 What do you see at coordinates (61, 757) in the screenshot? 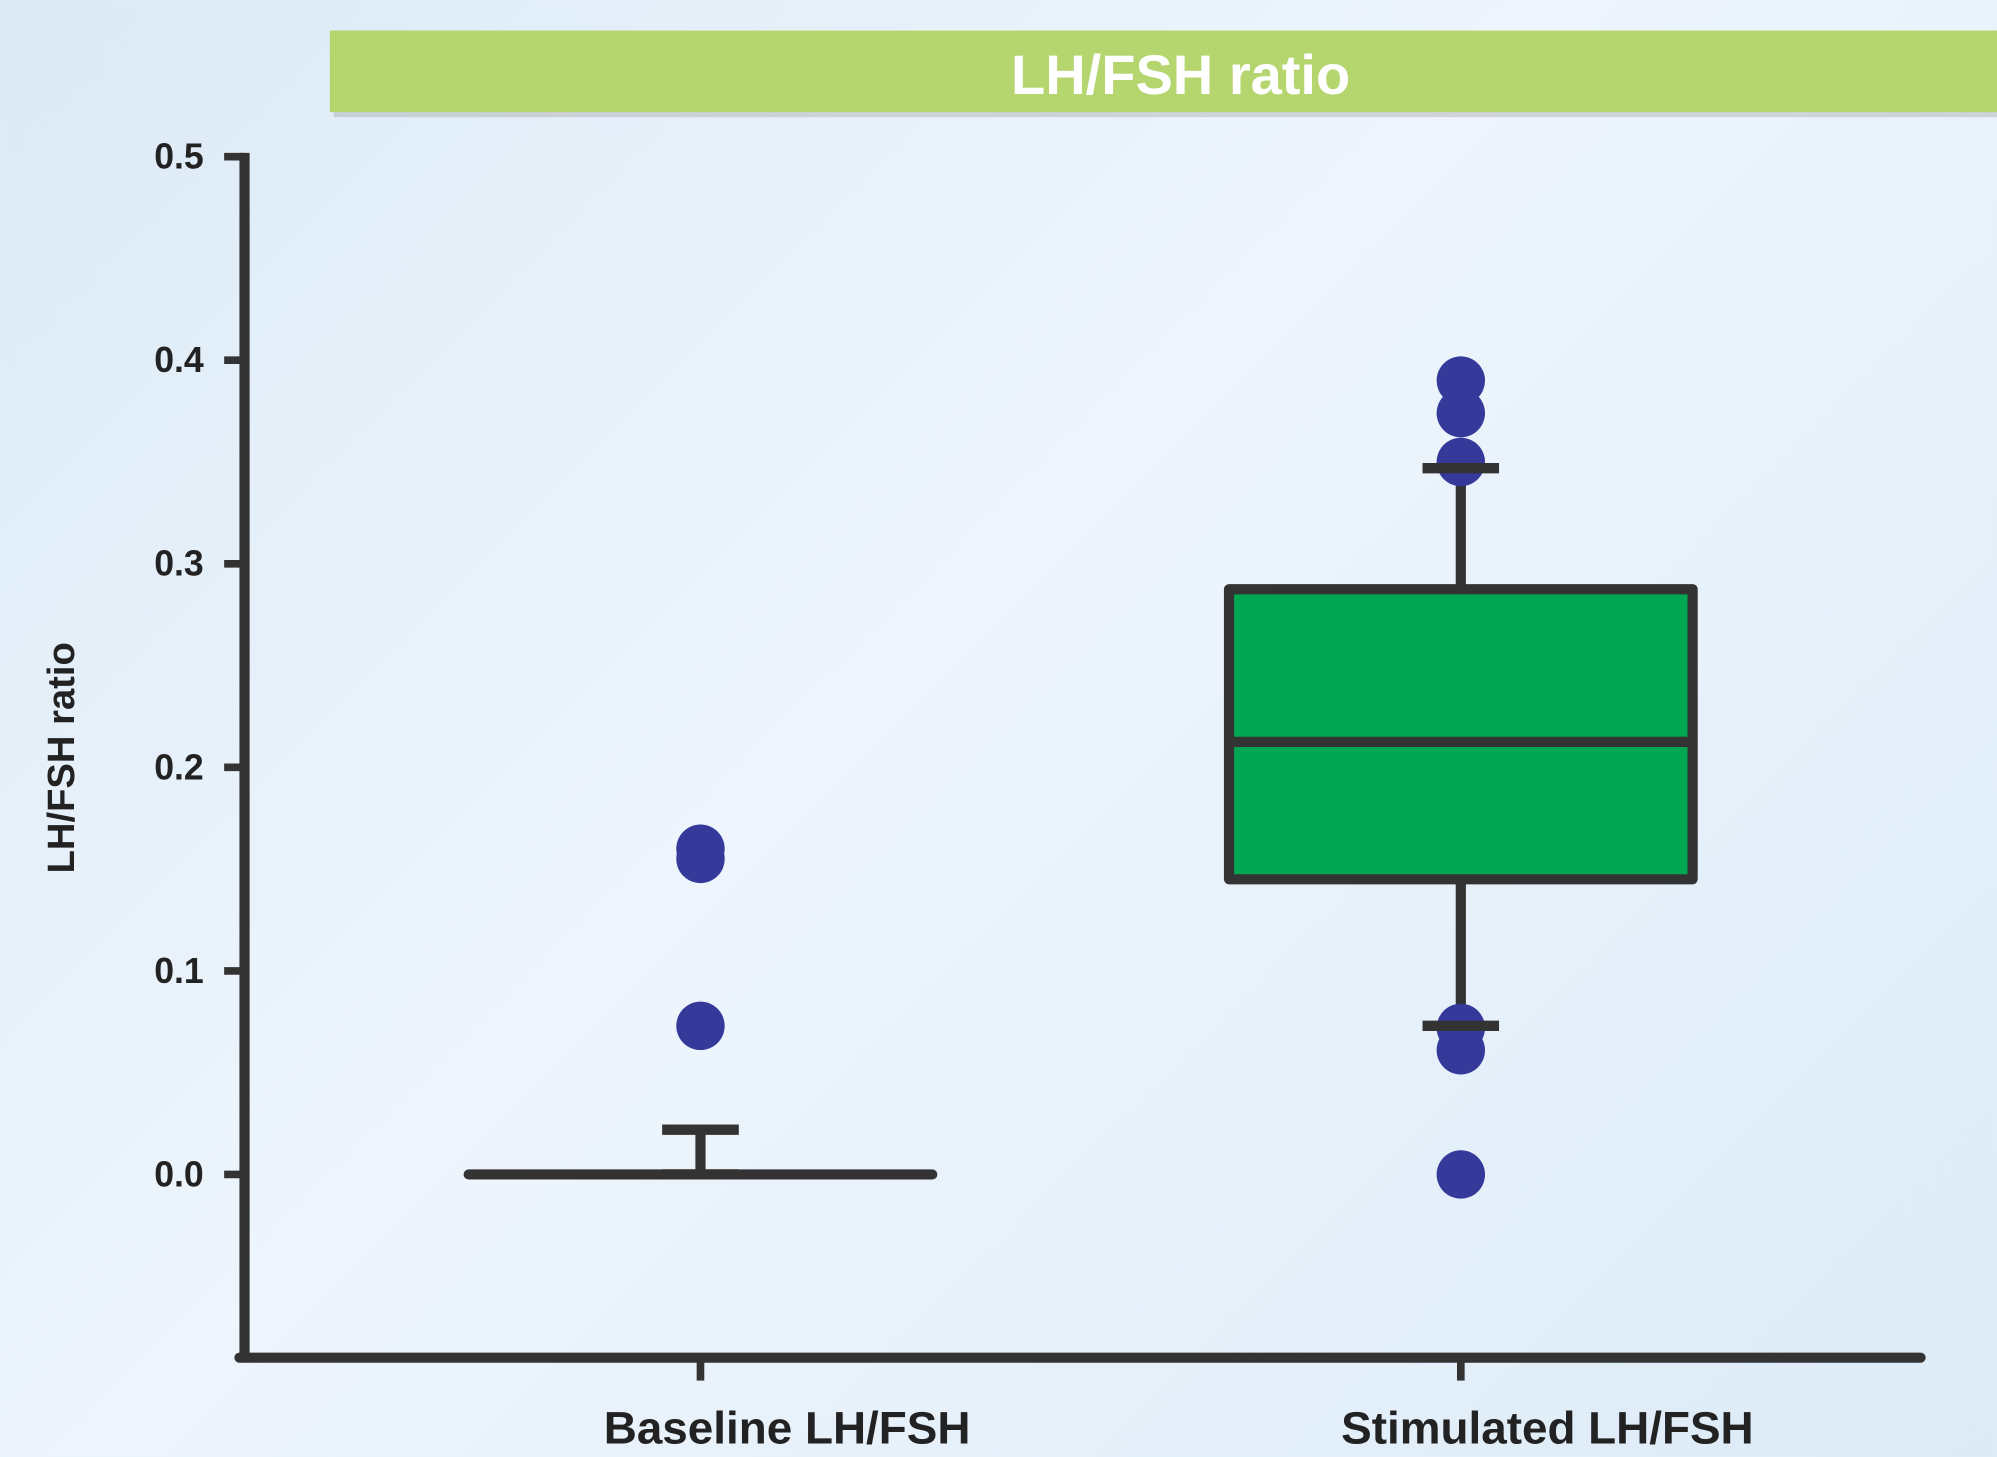
I see `y-axis-label: LH/FSH ratio` at bounding box center [61, 757].